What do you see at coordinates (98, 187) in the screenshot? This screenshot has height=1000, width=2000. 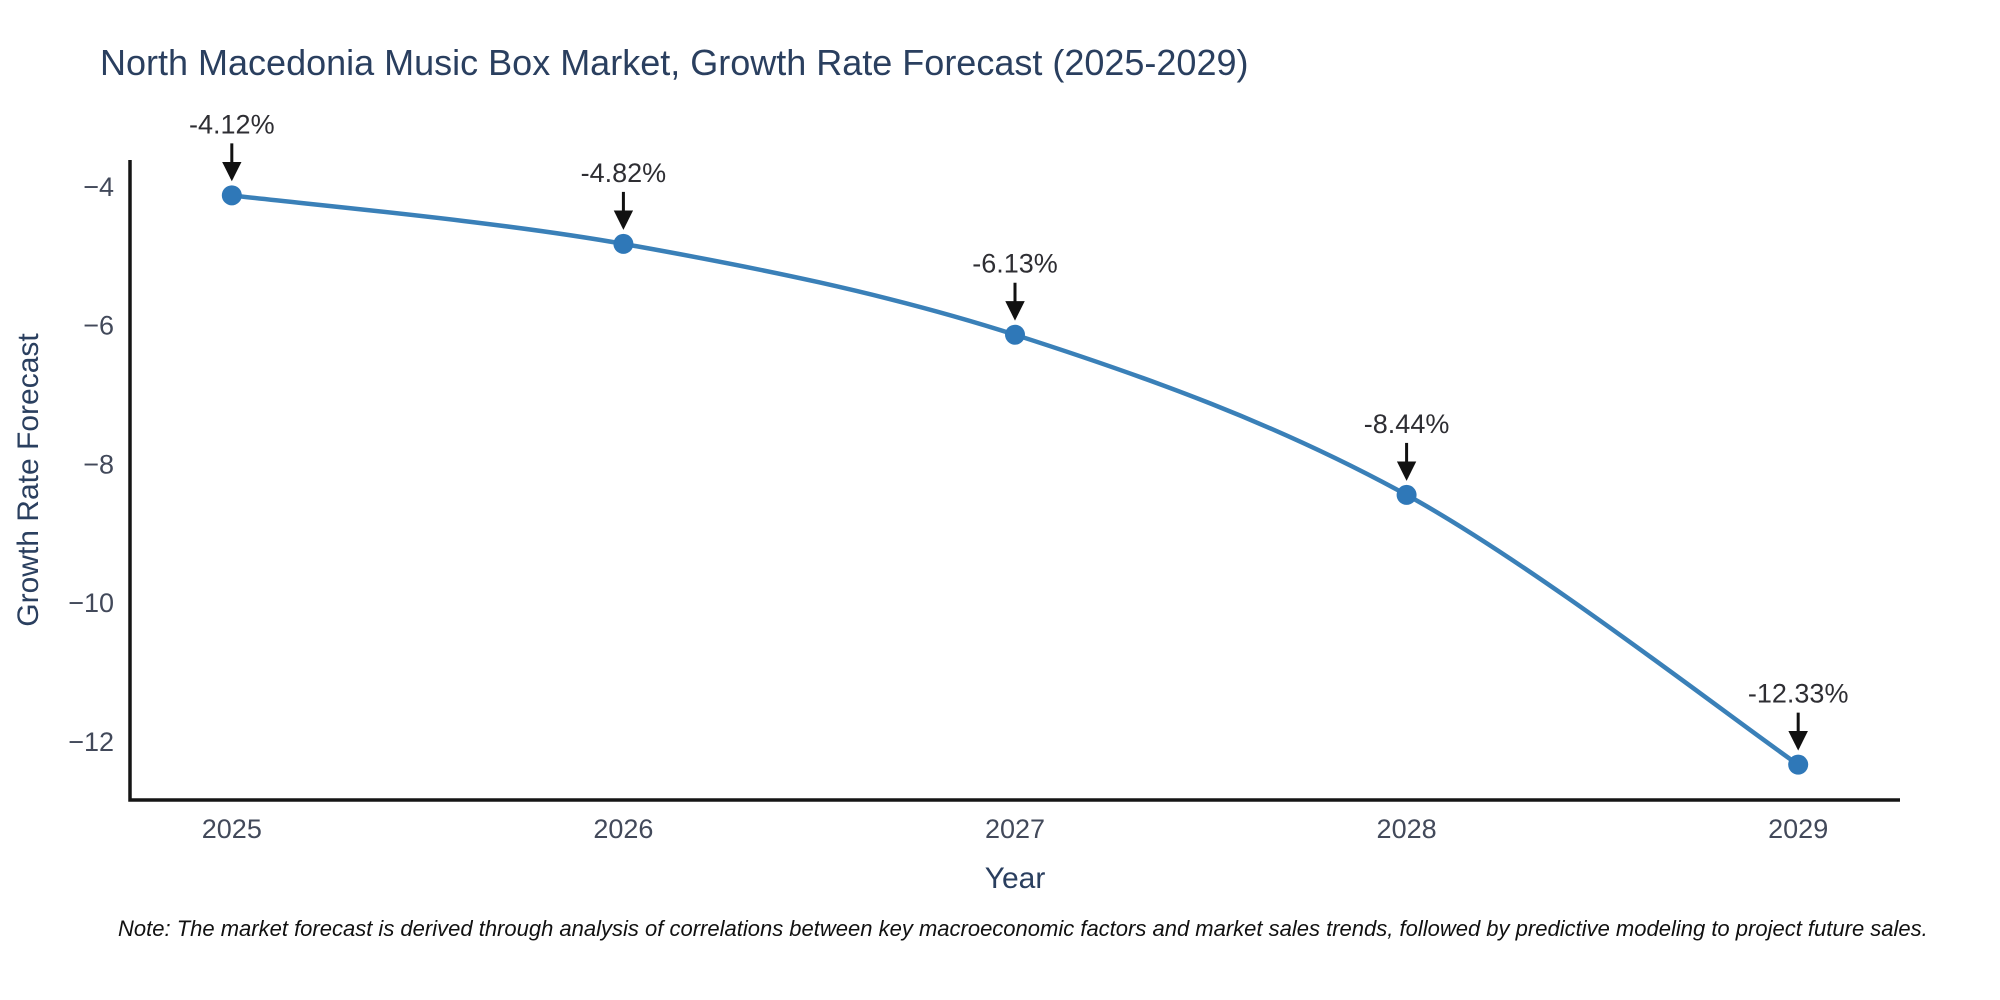 I see `y-tick-label: −4` at bounding box center [98, 187].